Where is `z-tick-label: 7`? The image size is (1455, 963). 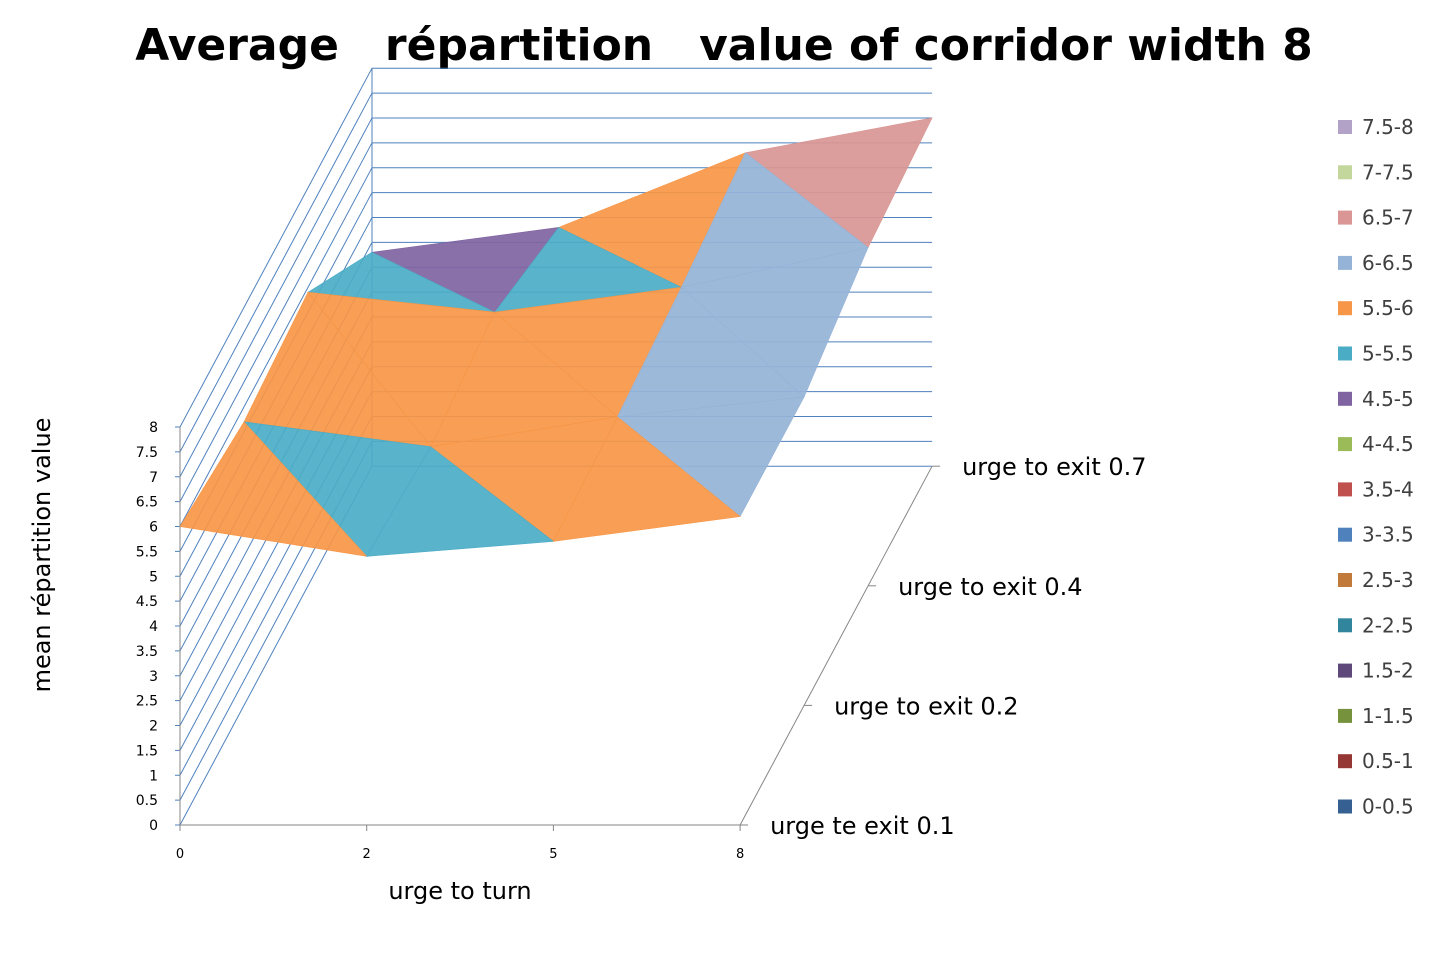 z-tick-label: 7 is located at coordinates (153, 478).